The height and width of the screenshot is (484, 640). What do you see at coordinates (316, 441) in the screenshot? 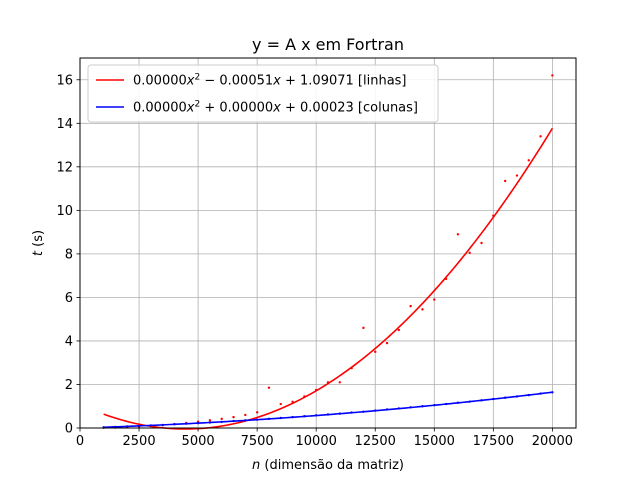
I see `x-tick-label: 10000` at bounding box center [316, 441].